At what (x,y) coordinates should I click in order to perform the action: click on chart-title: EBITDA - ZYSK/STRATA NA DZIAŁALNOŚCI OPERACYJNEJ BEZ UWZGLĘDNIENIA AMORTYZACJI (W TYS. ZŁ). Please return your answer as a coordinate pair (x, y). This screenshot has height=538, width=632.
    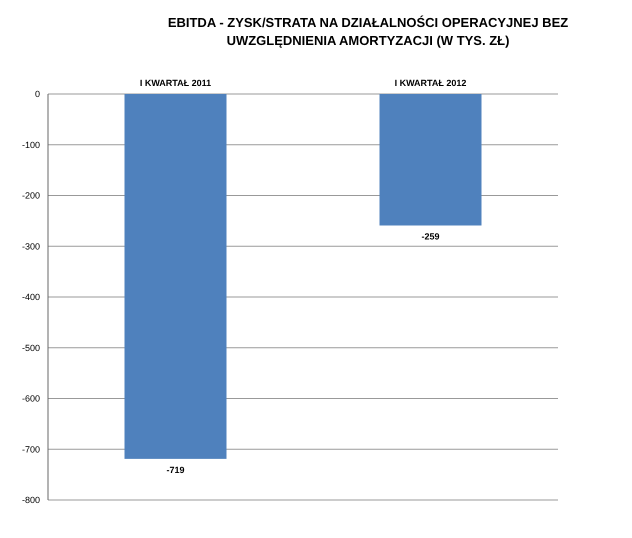
    Looking at the image, I should click on (368, 32).